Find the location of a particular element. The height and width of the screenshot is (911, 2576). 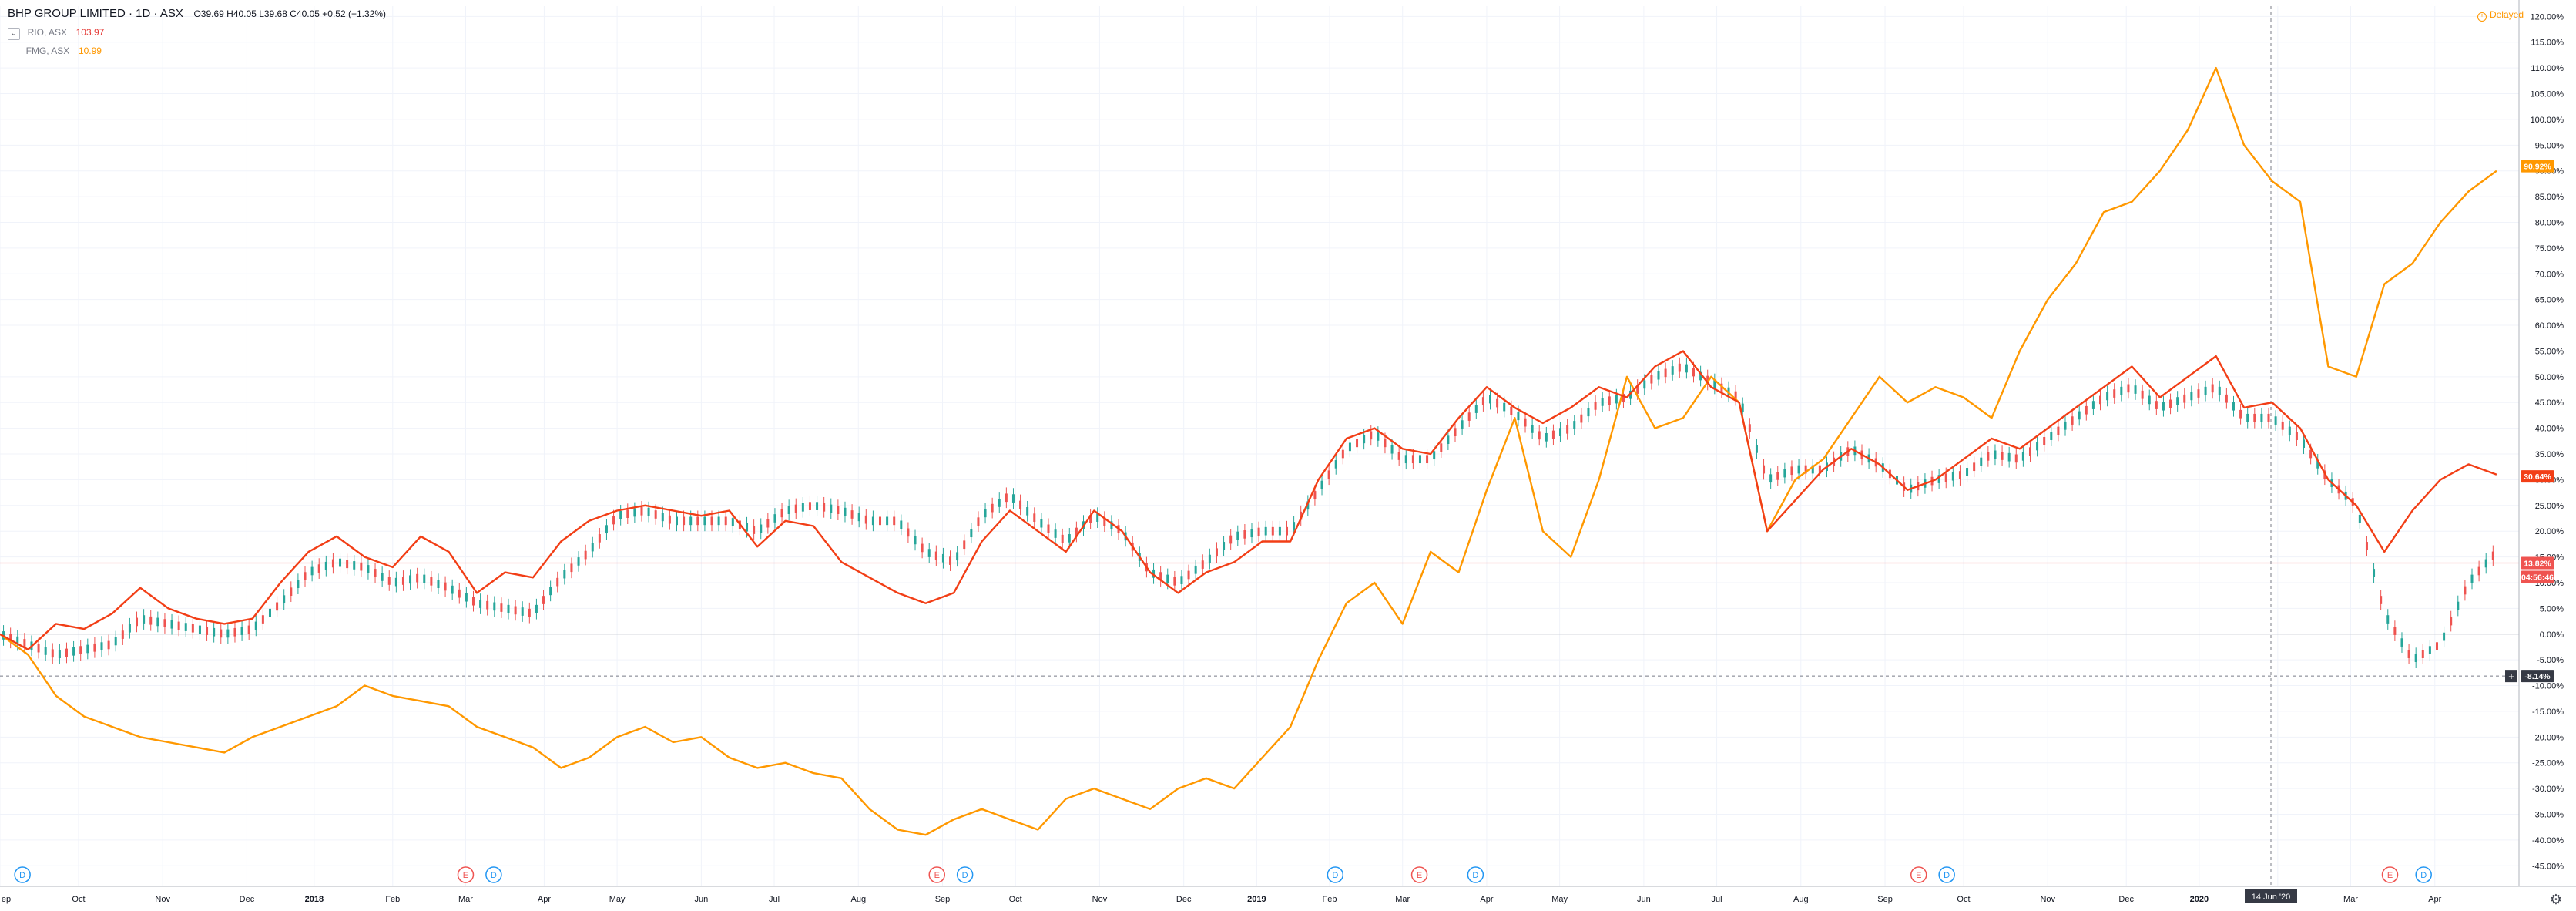

price-label-badge is located at coordinates (2537, 476).